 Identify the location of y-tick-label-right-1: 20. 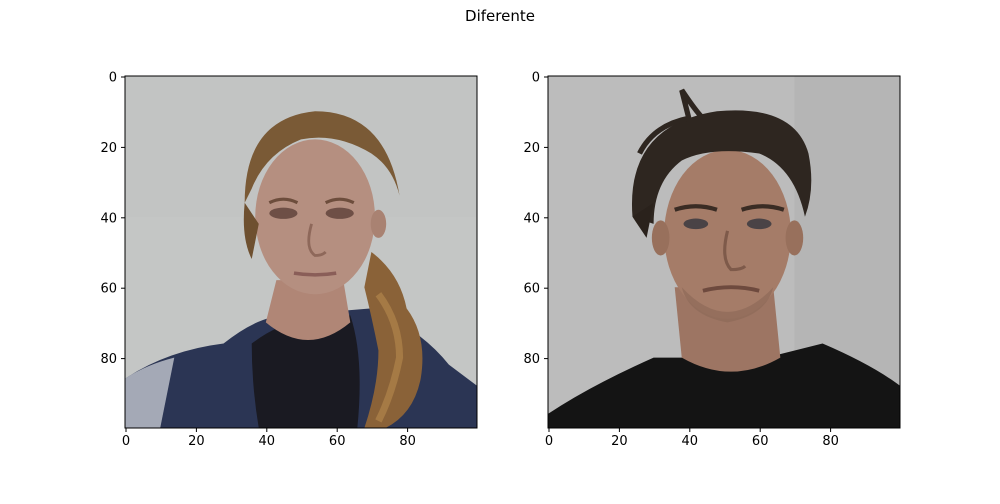
(531, 148).